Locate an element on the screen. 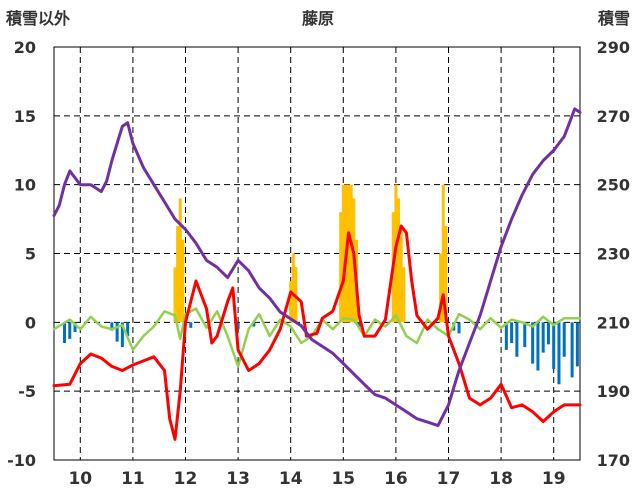  left-axis-title: 積雪以外 is located at coordinates (37, 18).